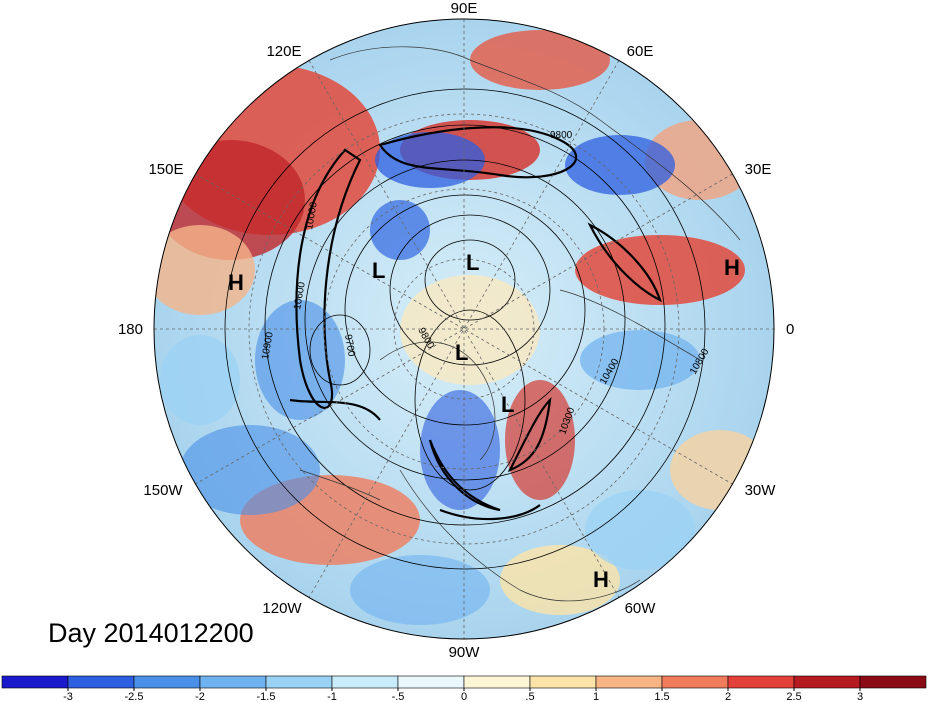 The width and height of the screenshot is (928, 702). Describe the element at coordinates (793, 696) in the screenshot. I see `colorbar-tick-label: 2.5` at that location.